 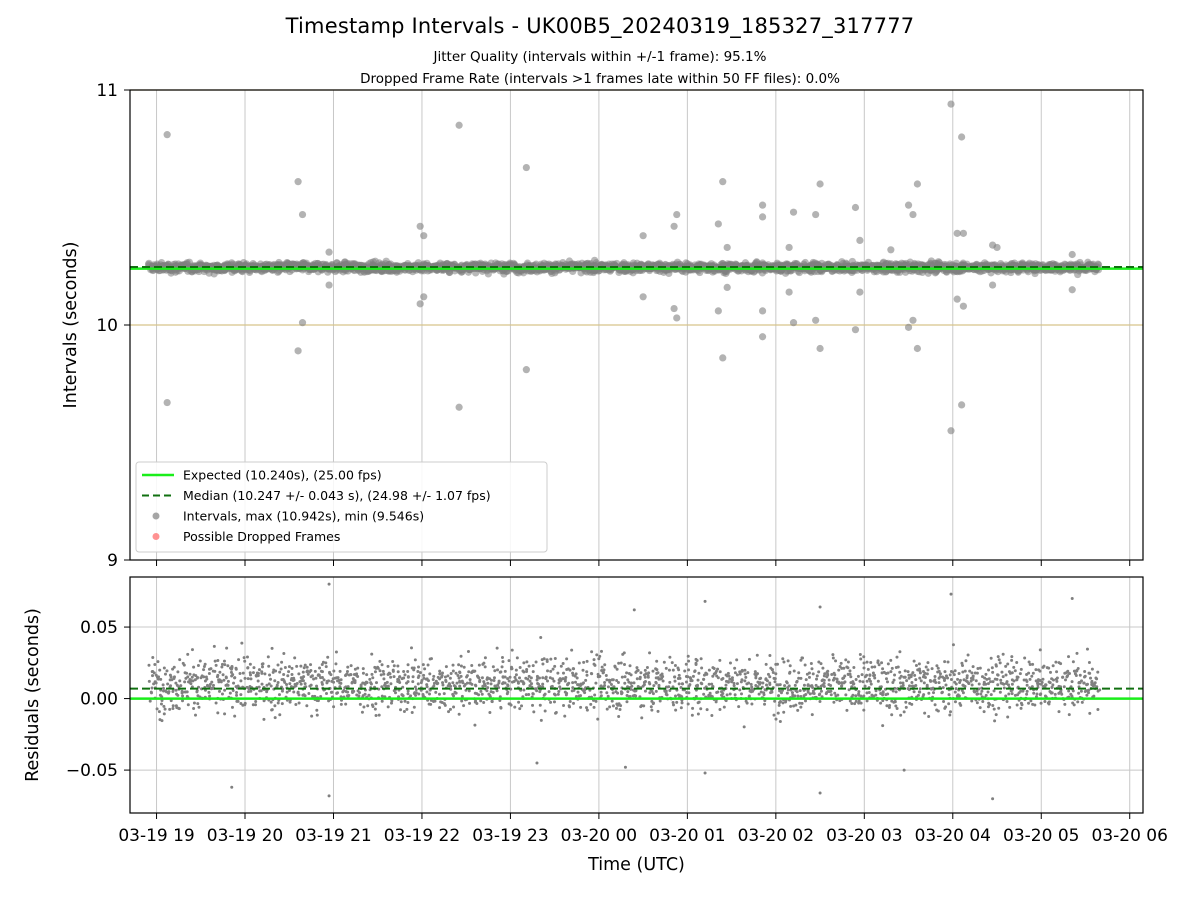 I want to click on legend-entry-label: Possible Dropped Frames, so click(x=261, y=536).